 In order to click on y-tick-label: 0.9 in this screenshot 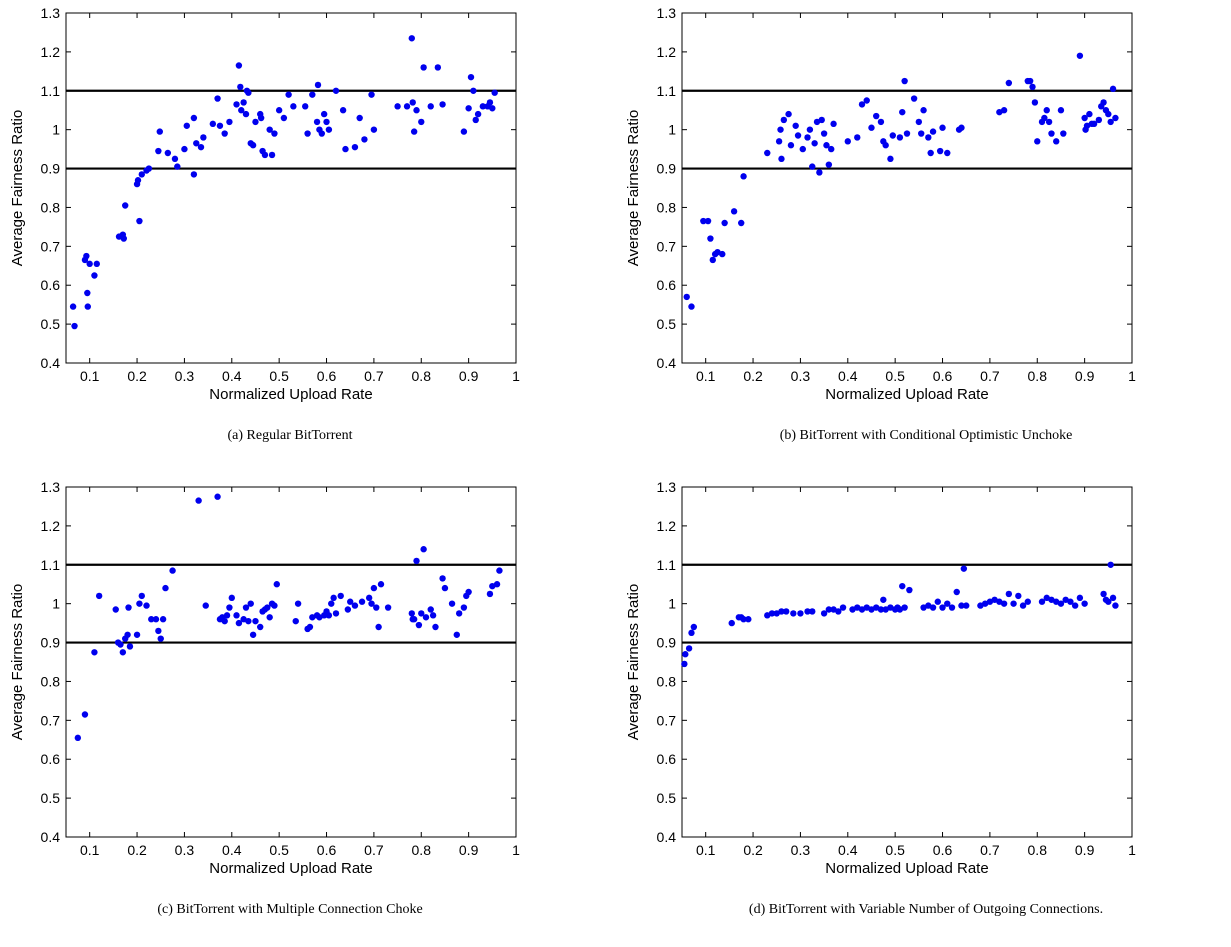, I will do `click(667, 169)`.